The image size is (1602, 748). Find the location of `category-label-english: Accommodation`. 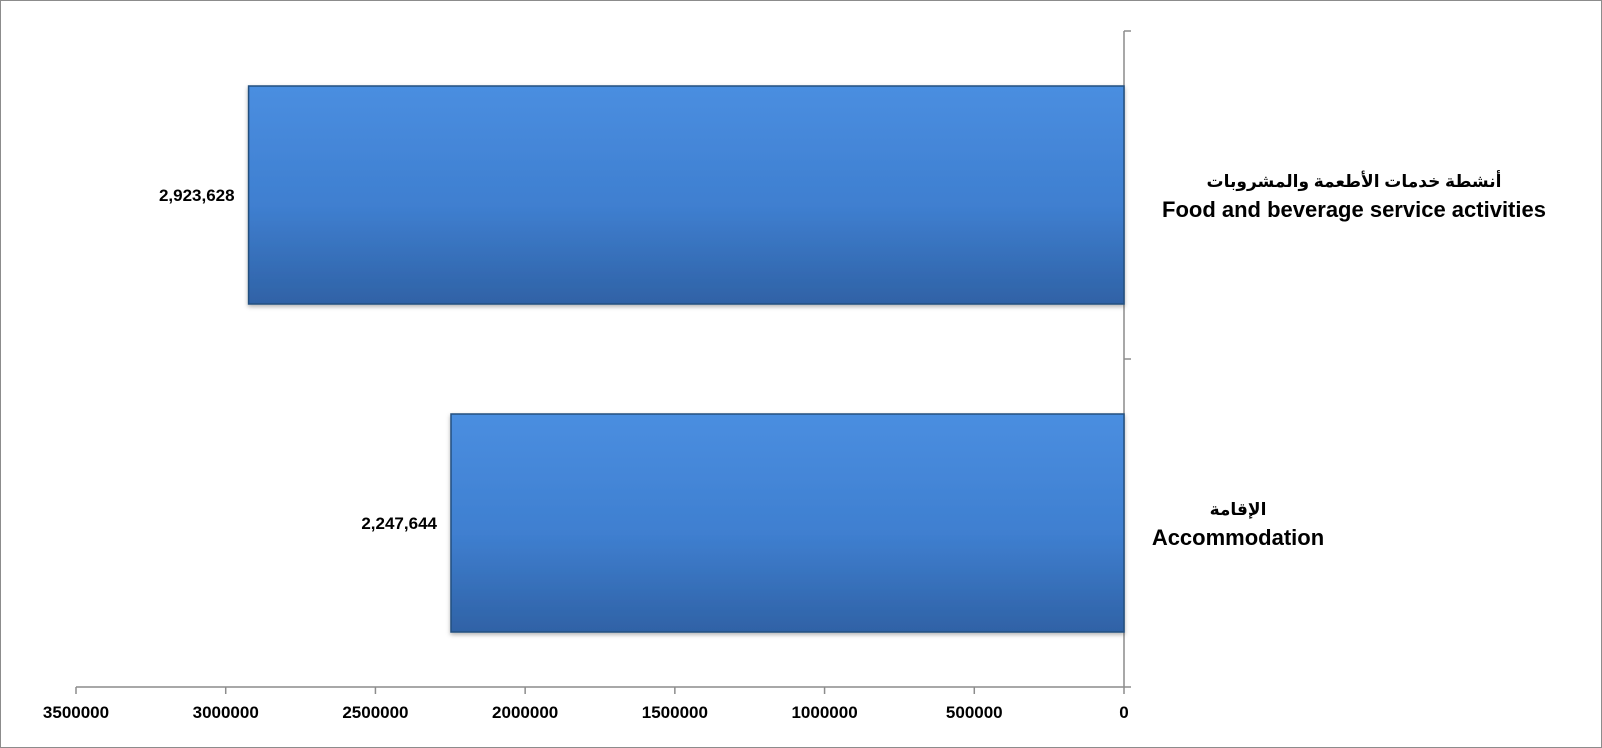

category-label-english: Accommodation is located at coordinates (1238, 537).